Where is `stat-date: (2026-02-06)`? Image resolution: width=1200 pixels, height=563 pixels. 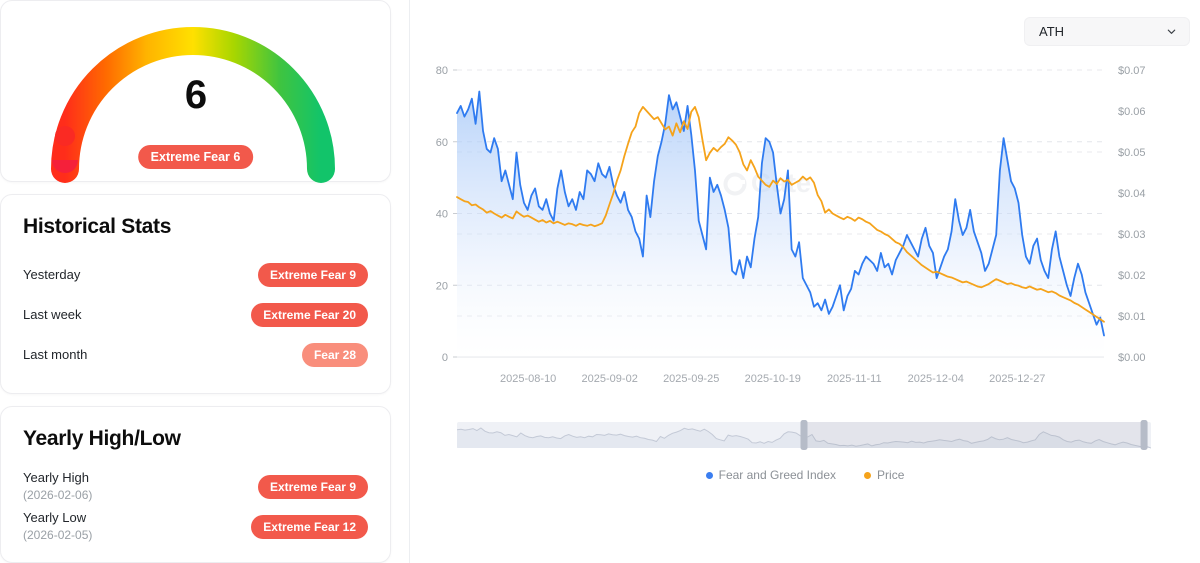 stat-date: (2026-02-06) is located at coordinates (58, 495).